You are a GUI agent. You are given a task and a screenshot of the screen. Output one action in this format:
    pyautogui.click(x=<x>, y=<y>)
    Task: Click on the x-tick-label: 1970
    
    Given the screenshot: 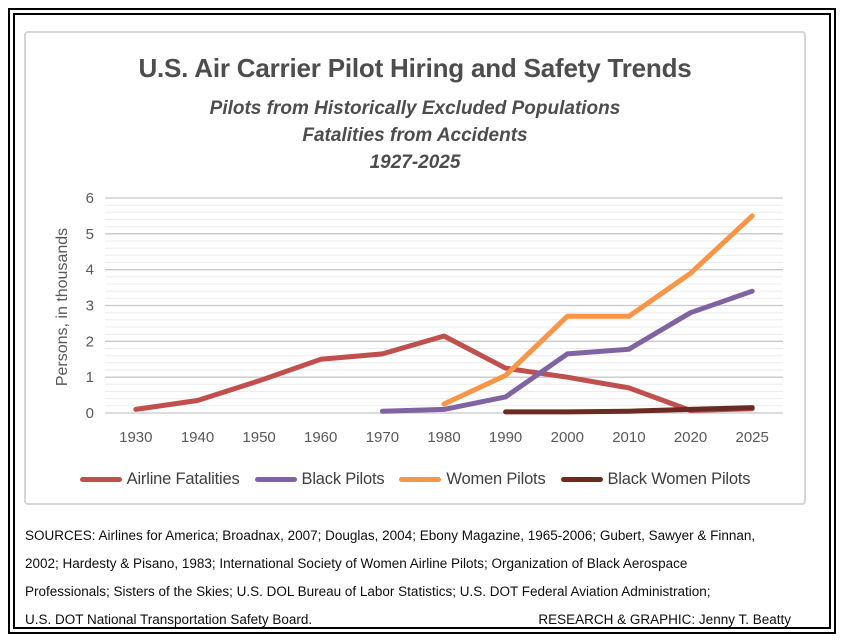 What is the action you would take?
    pyautogui.click(x=382, y=437)
    